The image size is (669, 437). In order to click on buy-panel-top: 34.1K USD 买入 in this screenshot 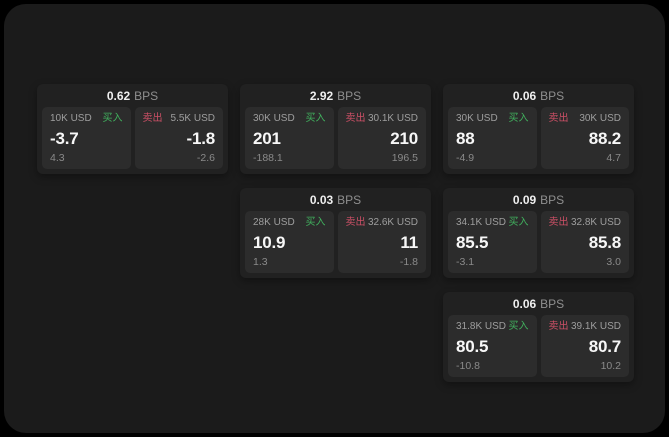, I will do `click(492, 223)`.